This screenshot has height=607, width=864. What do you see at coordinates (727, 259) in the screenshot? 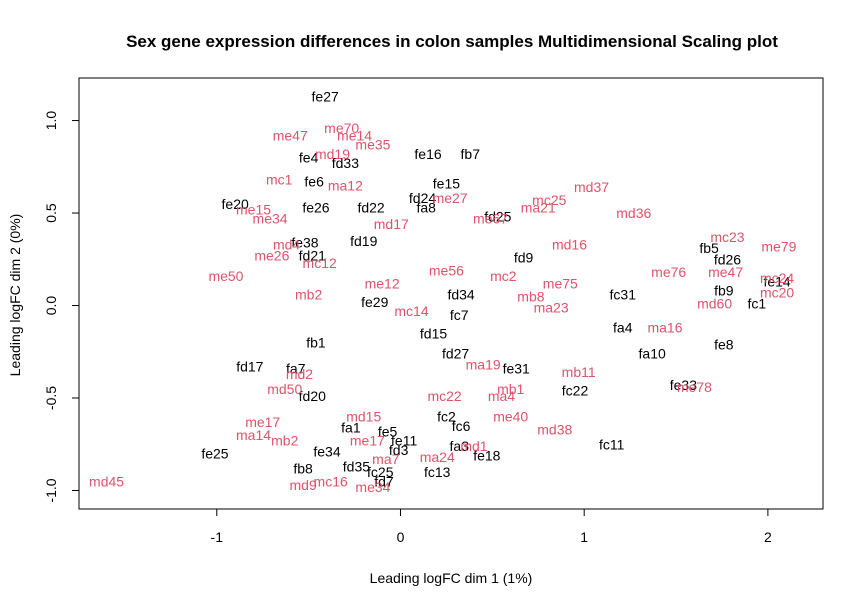
I see `sample-label-female: fd26` at bounding box center [727, 259].